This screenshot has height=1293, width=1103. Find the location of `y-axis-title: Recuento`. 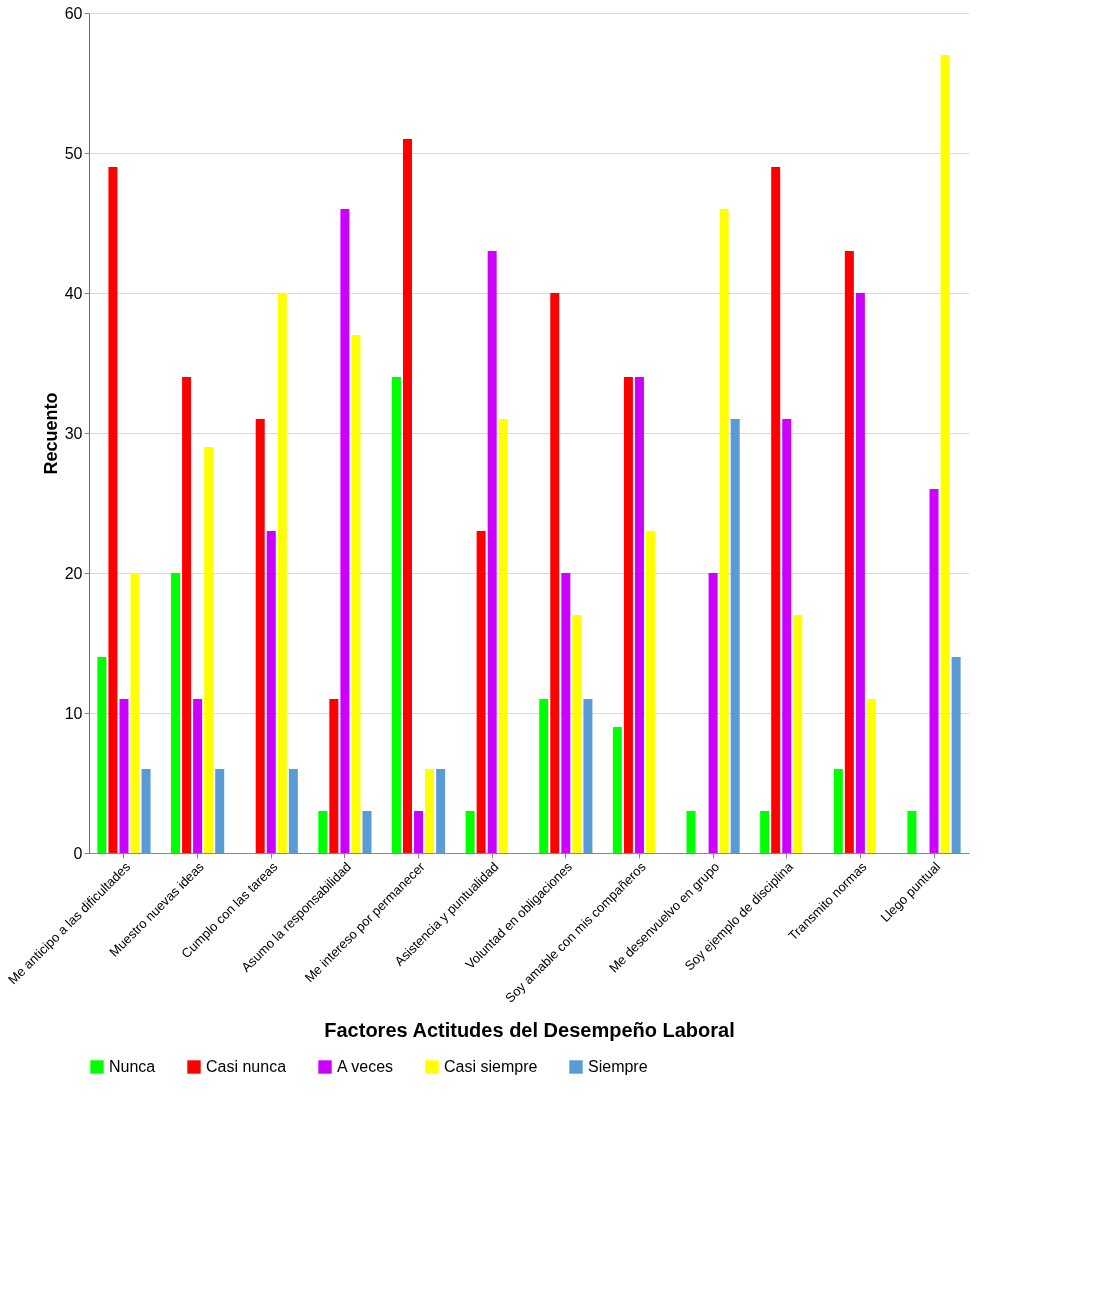

y-axis-title: Recuento is located at coordinates (50, 433).